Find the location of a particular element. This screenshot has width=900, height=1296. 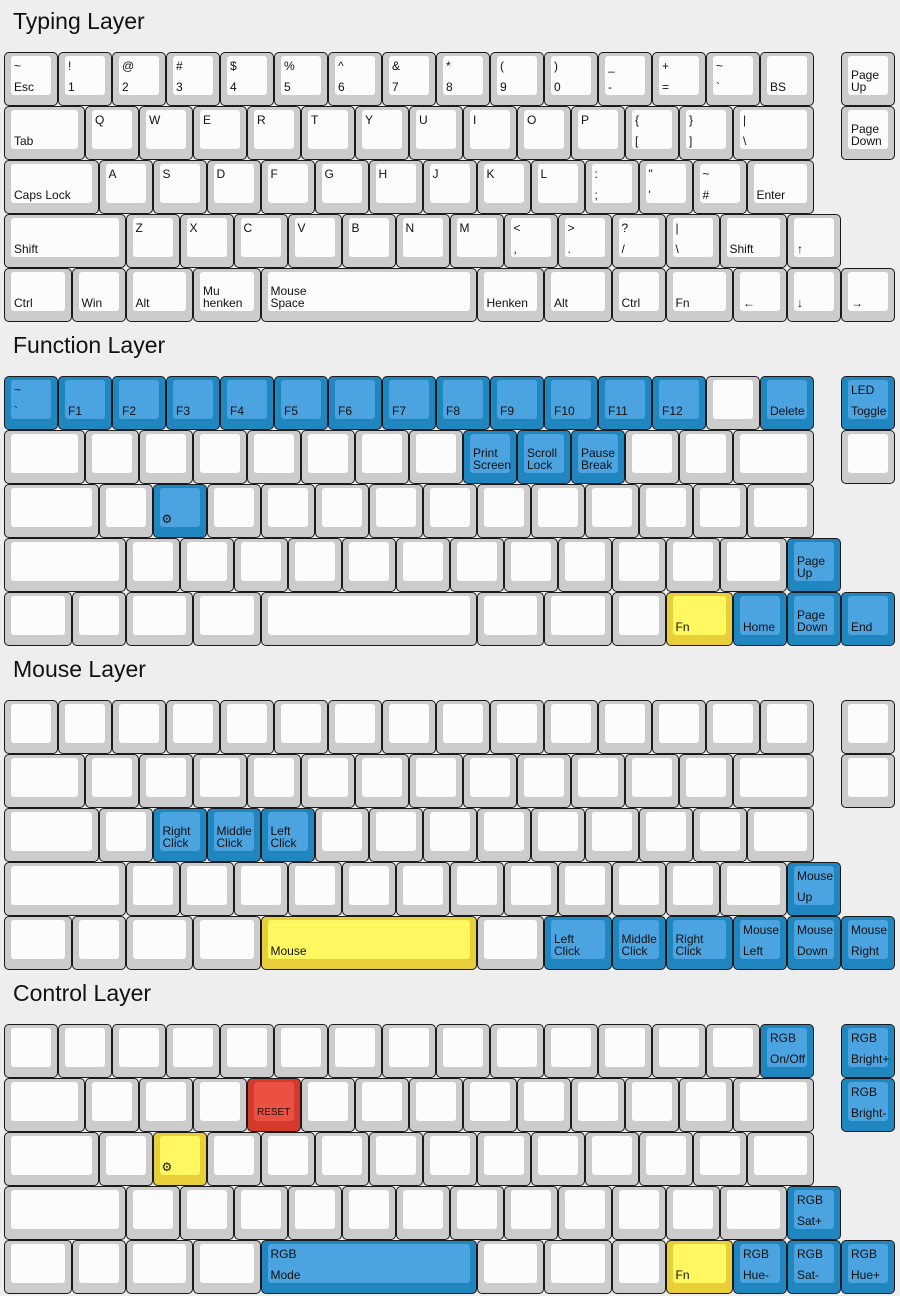

typing-layer-key-blank: }] is located at coordinates (706, 133).